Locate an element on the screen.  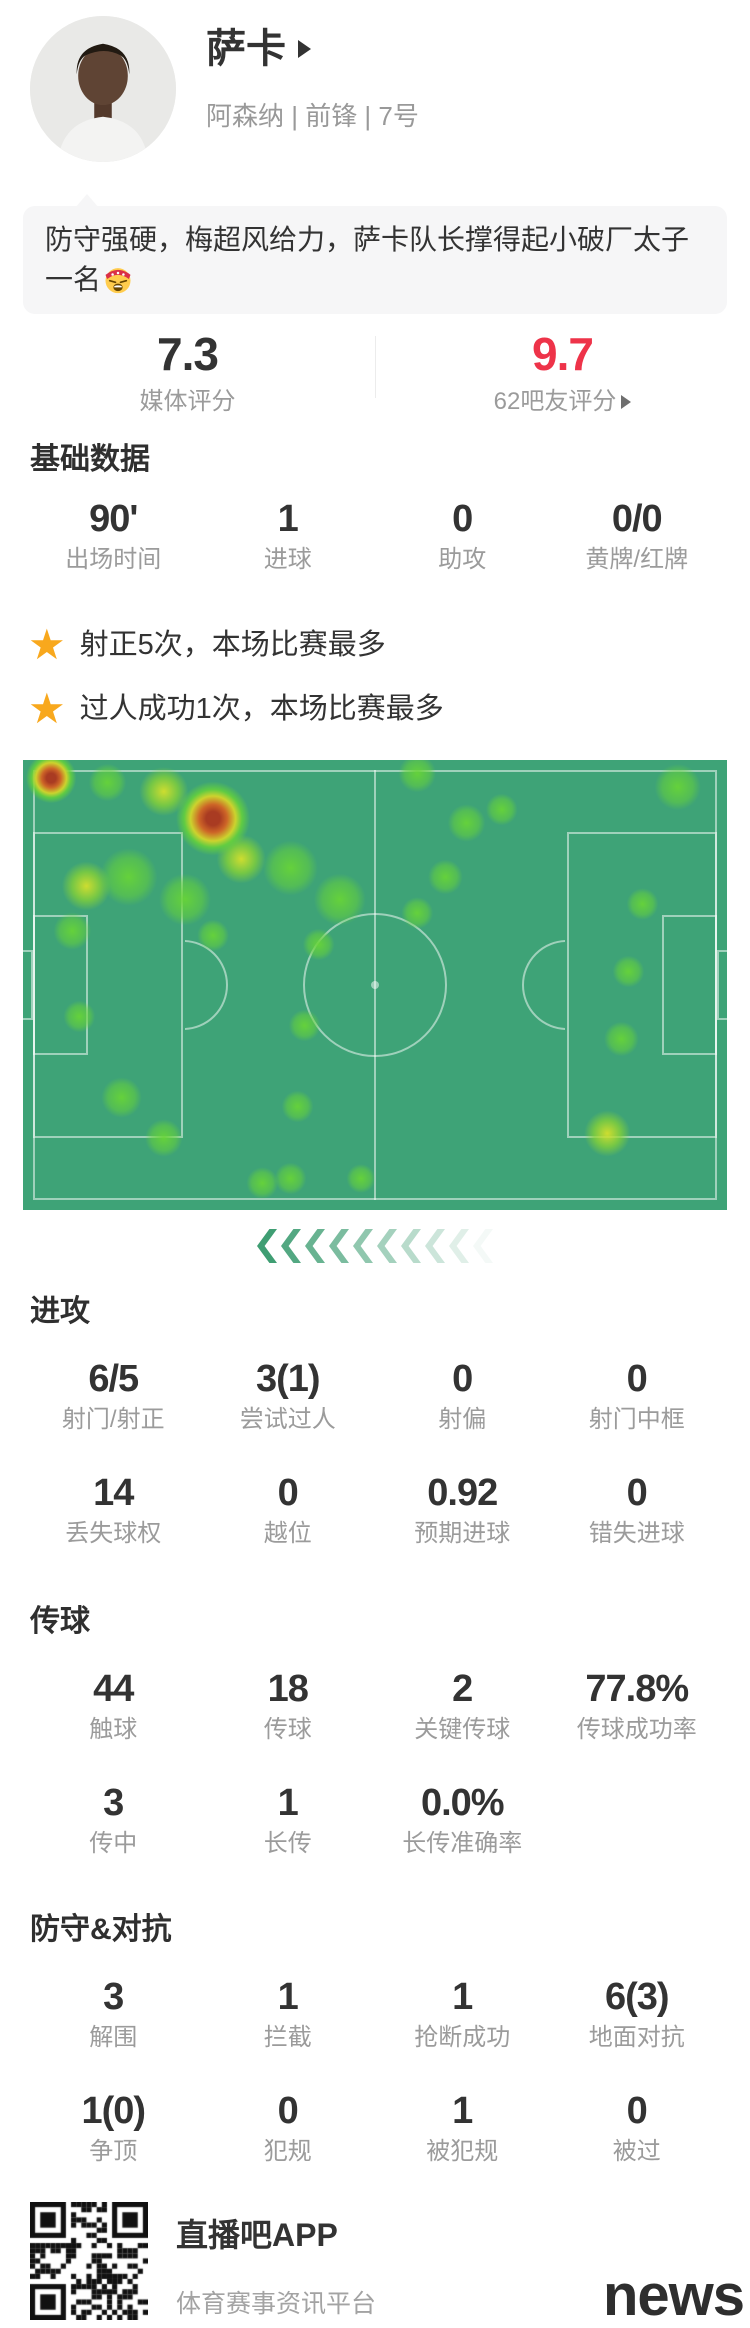
stats-row: 1(0) 争顶 0 犯规 1 被犯规 0 被过 is located at coordinates (375, 2128).